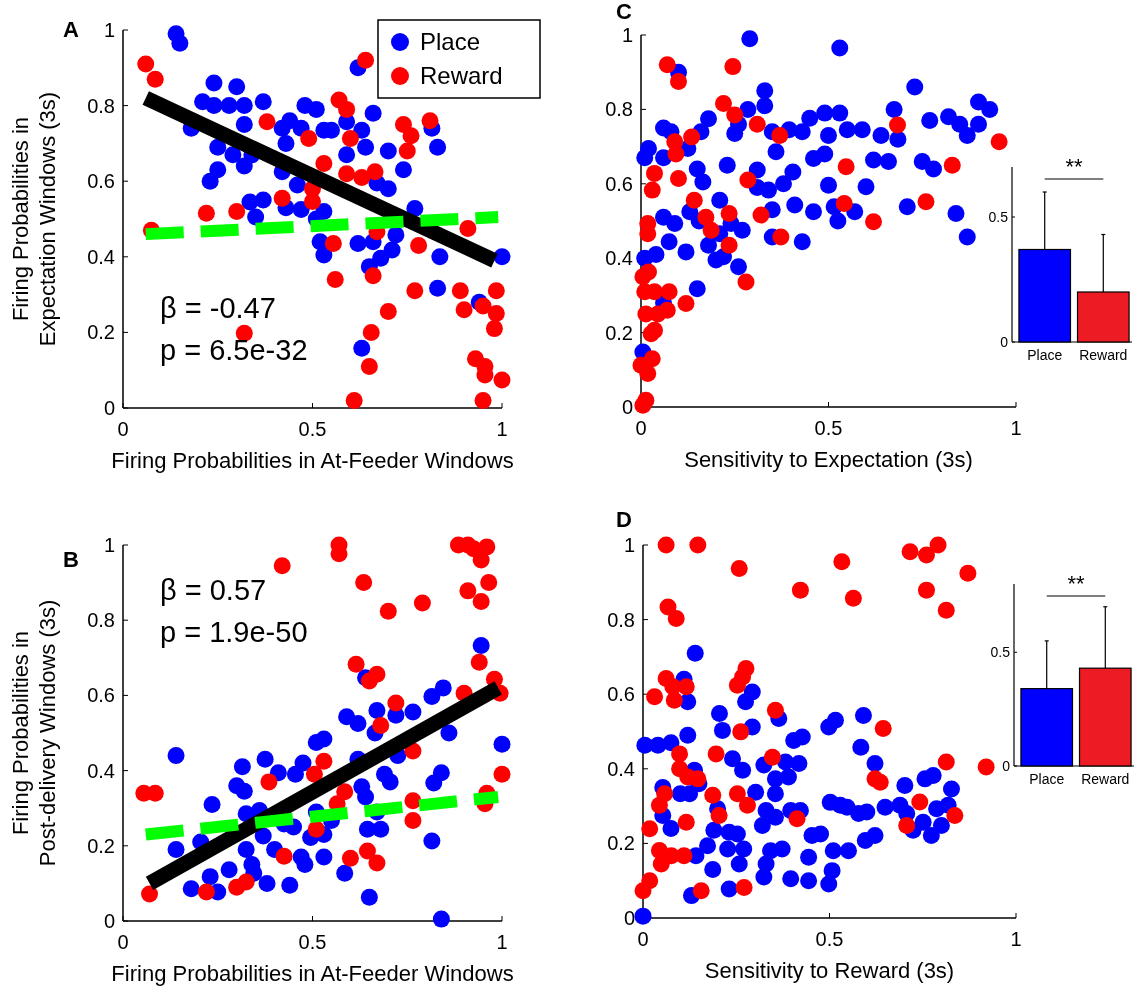  I want to click on x-tick-label: 0.5, so click(312, 429).